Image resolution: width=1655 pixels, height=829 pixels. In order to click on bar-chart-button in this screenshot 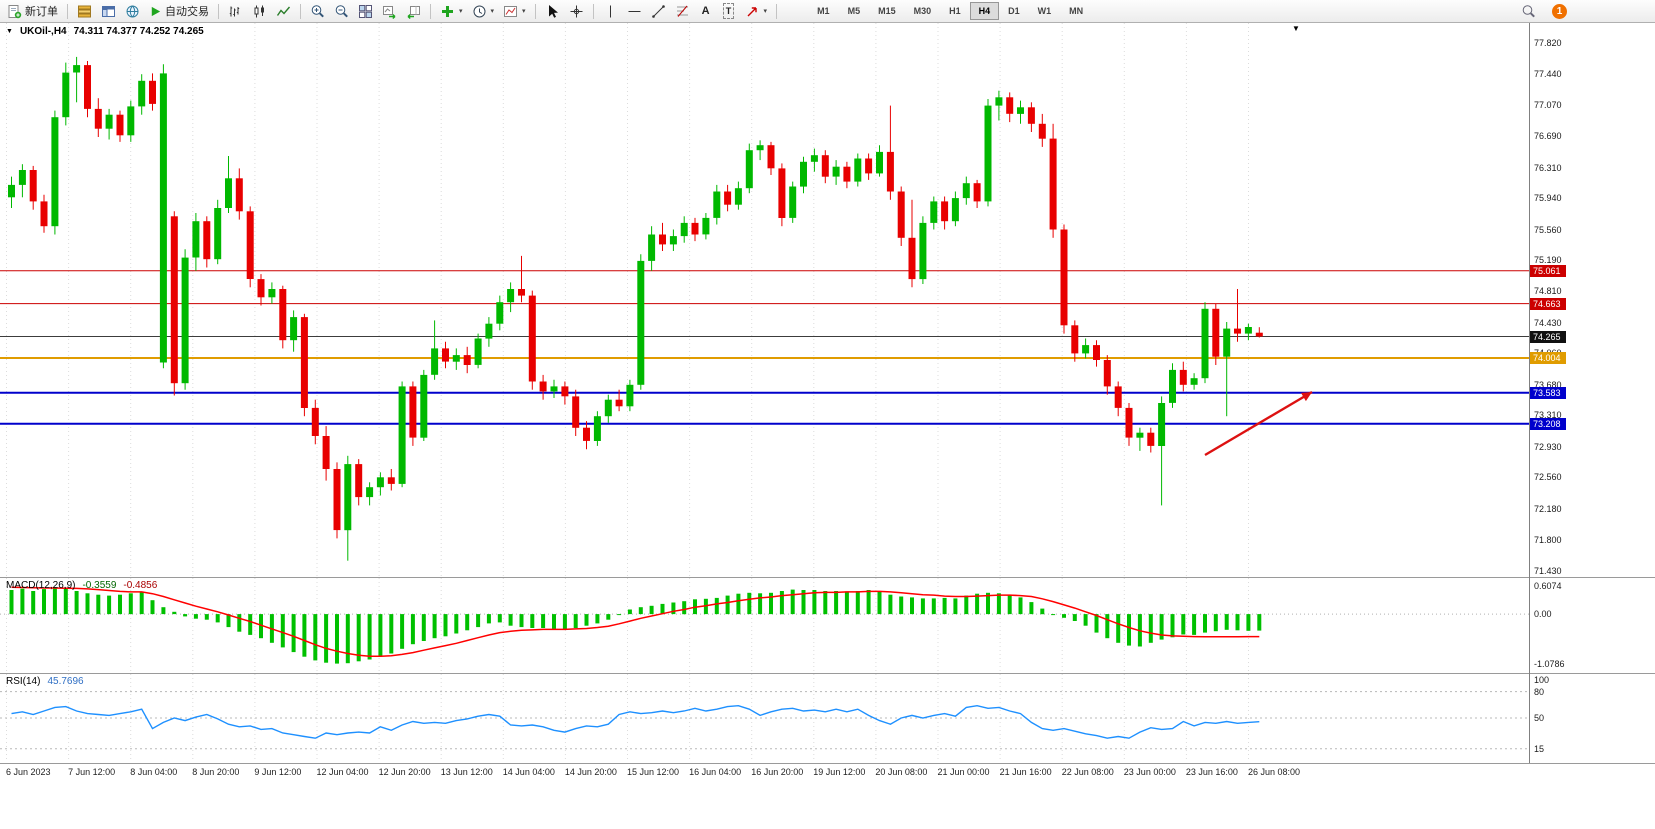, I will do `click(235, 11)`.